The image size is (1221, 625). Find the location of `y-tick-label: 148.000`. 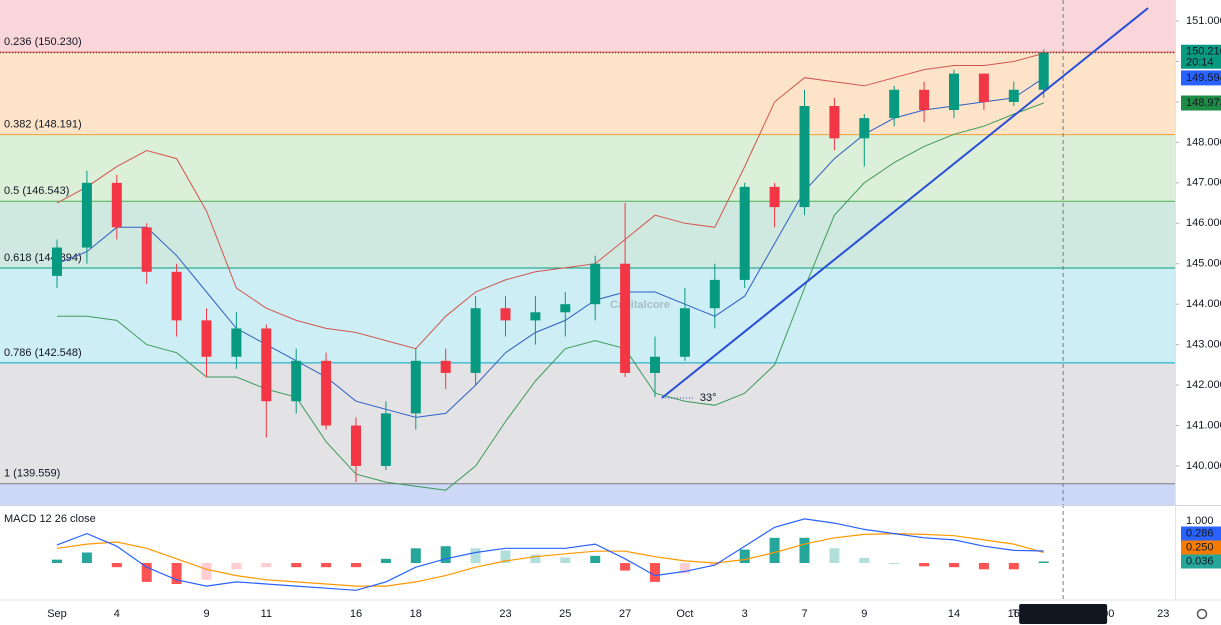

y-tick-label: 148.000 is located at coordinates (1203, 142).